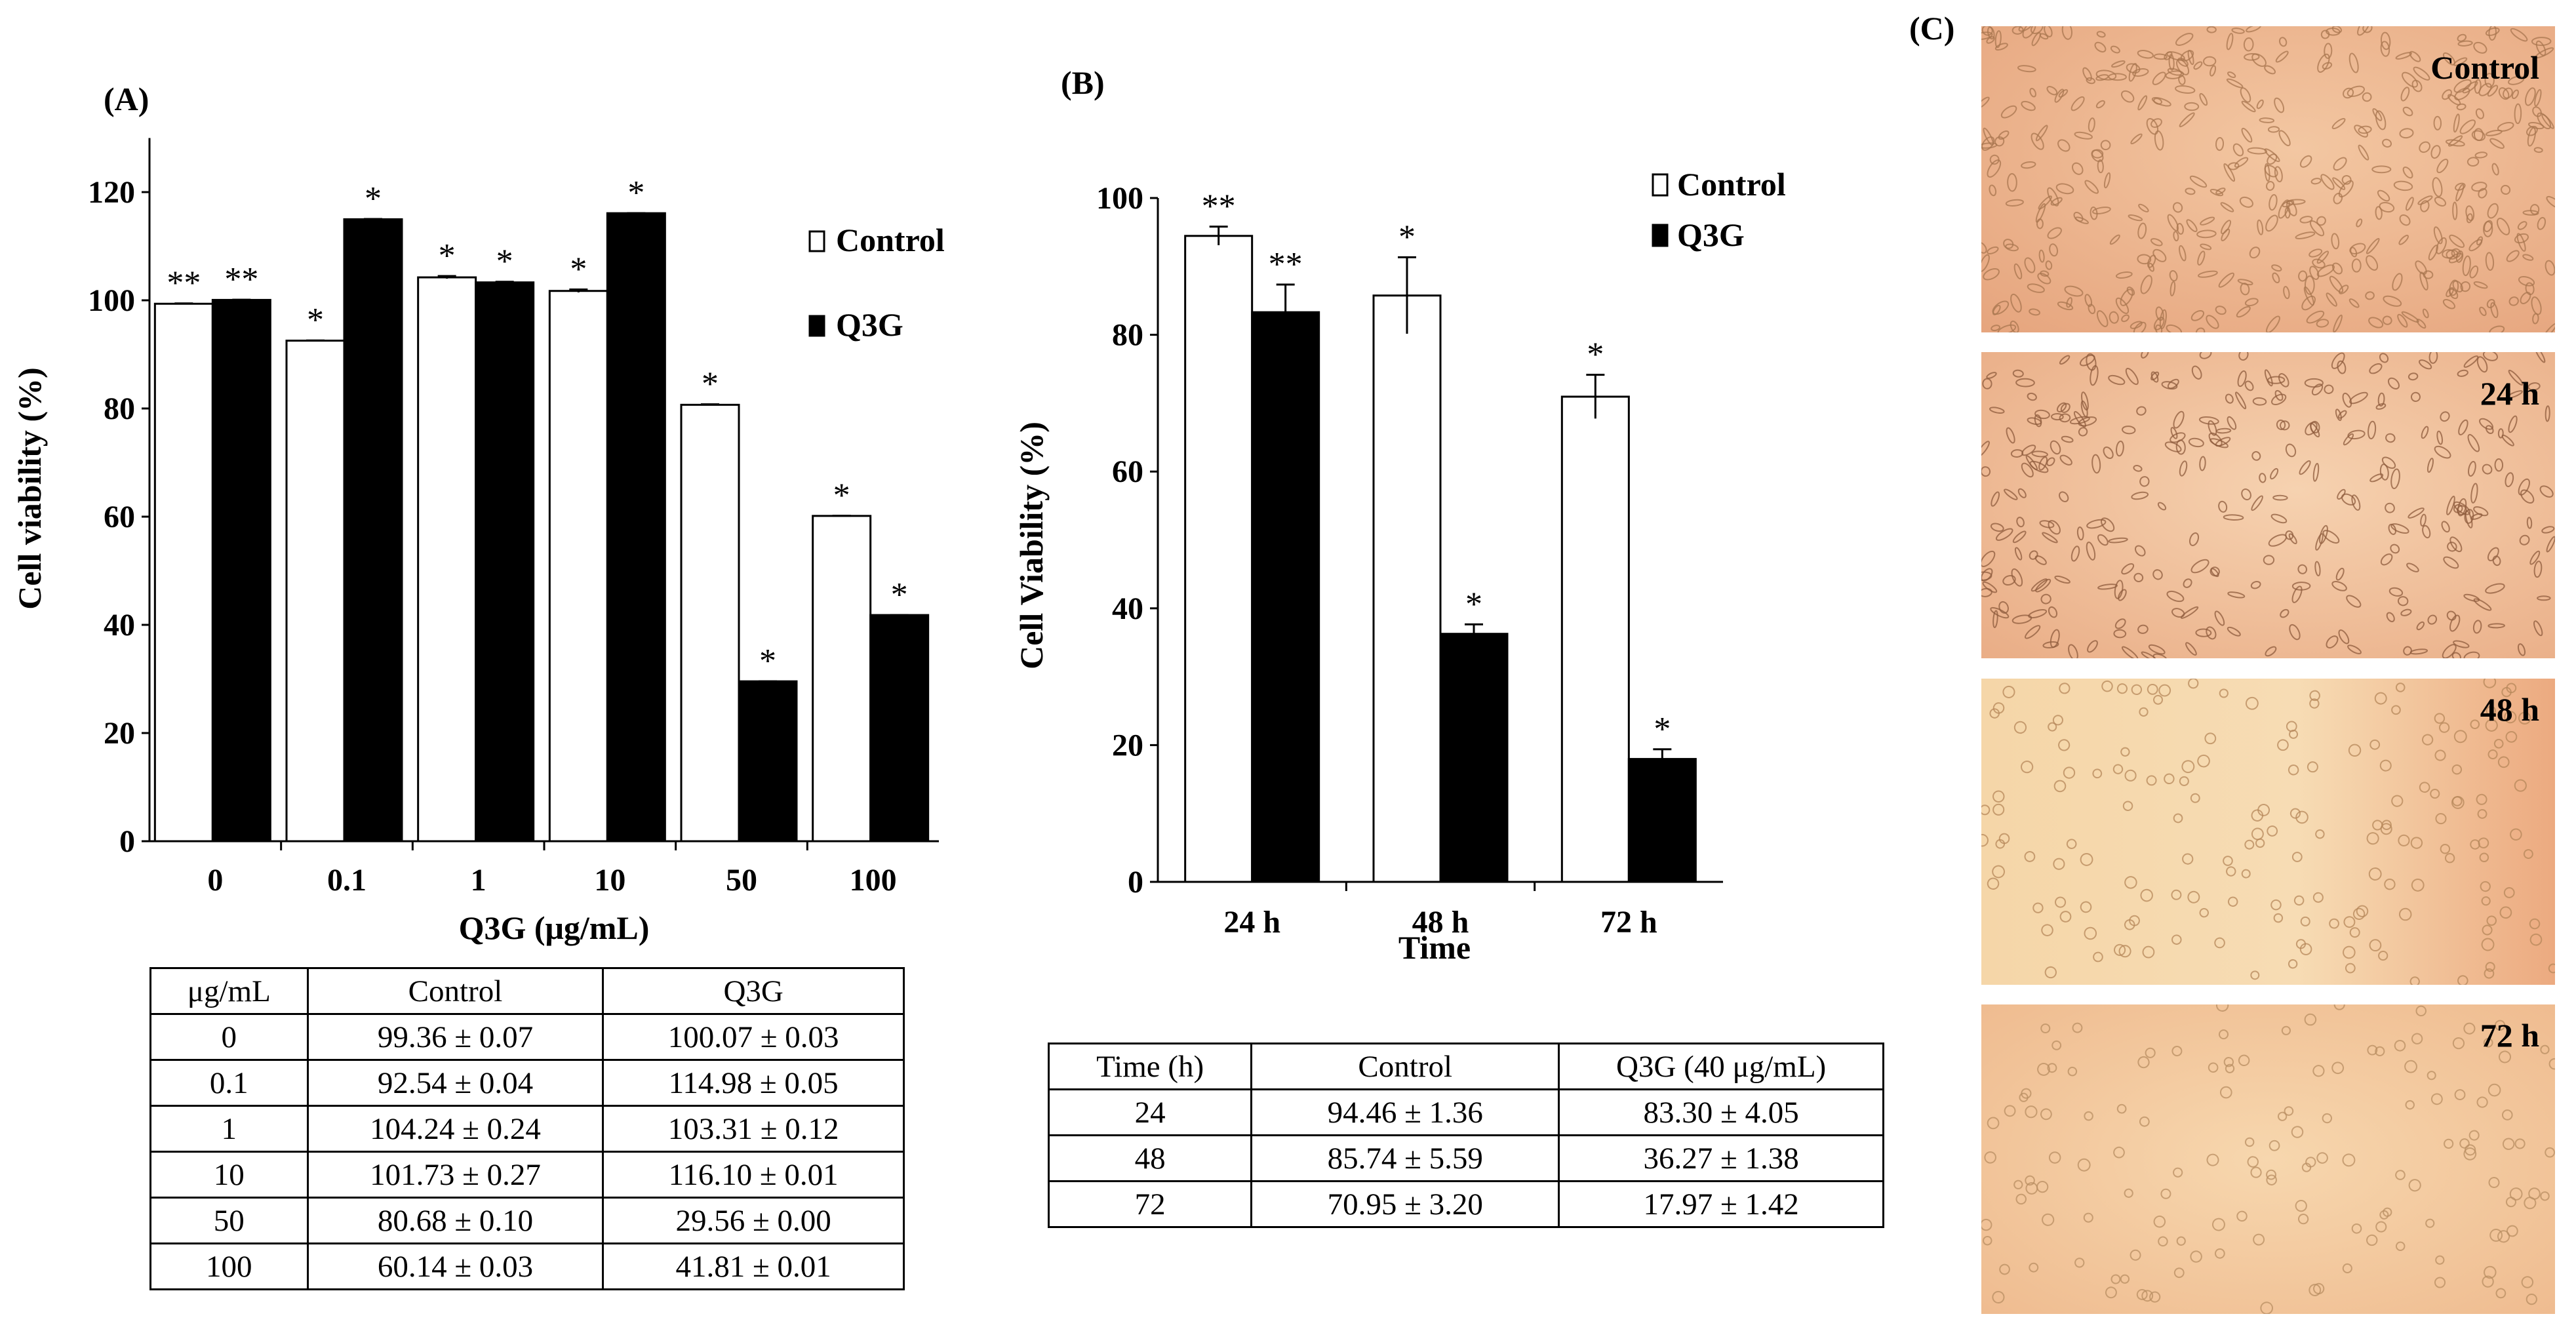 Image resolution: width=2576 pixels, height=1331 pixels. I want to click on table-a-cell: 0, so click(229, 1037).